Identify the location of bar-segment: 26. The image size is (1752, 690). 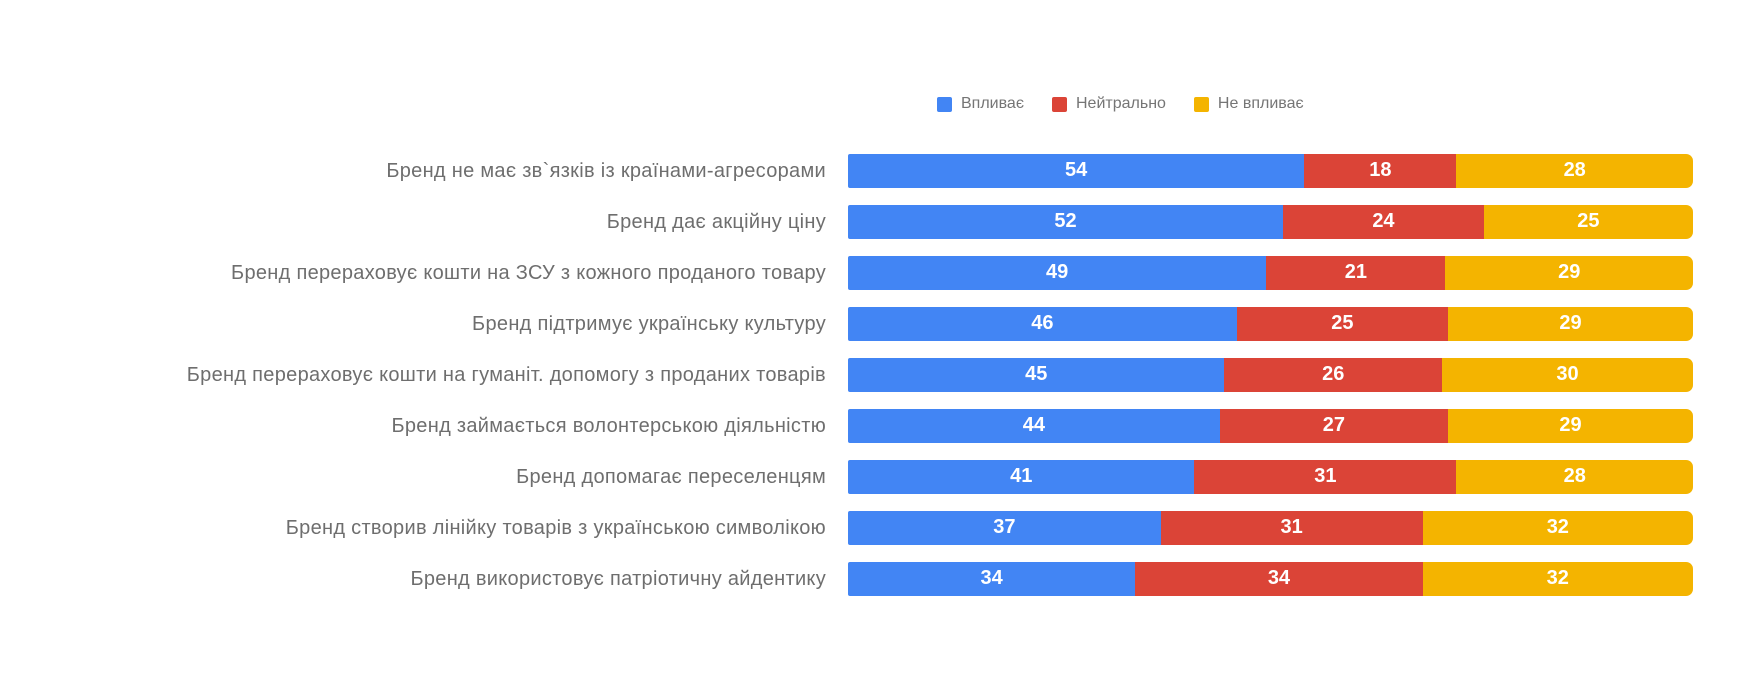
(1333, 374).